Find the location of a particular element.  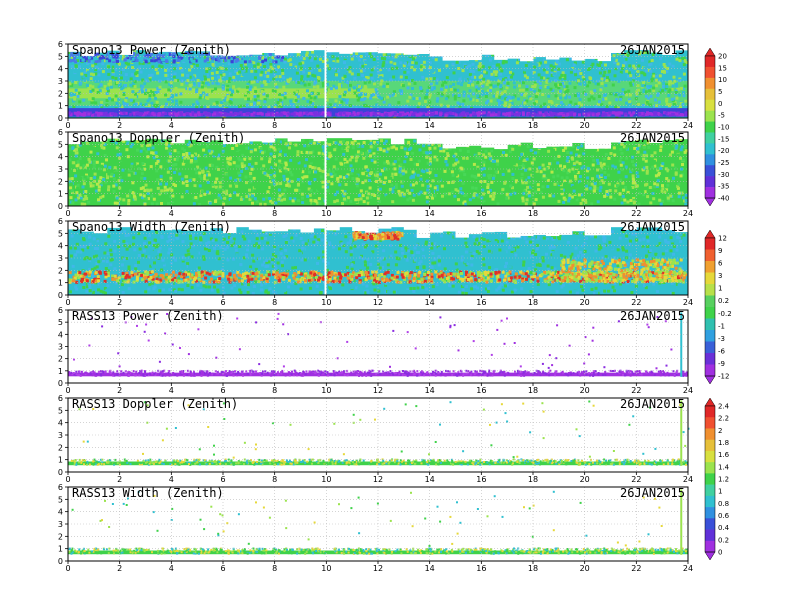

colorbar-label: -30 is located at coordinates (723, 175).